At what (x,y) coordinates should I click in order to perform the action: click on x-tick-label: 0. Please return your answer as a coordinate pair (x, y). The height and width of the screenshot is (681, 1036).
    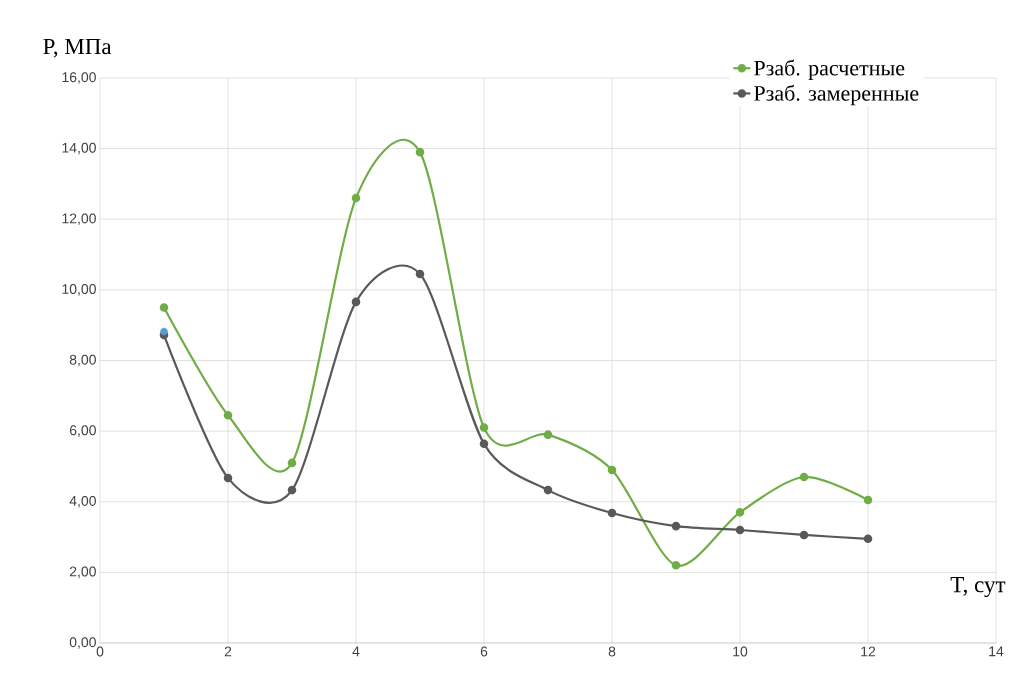
    Looking at the image, I should click on (100, 651).